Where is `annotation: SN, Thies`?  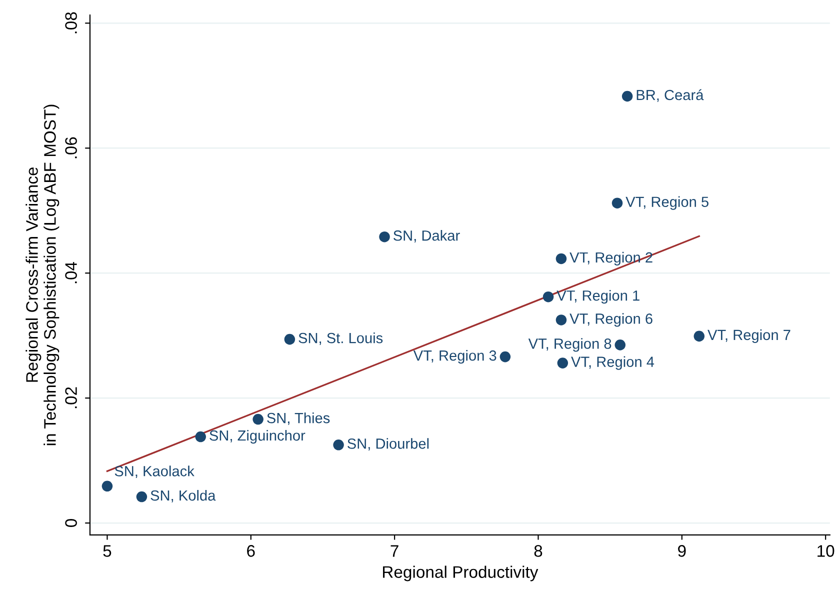 annotation: SN, Thies is located at coordinates (298, 418).